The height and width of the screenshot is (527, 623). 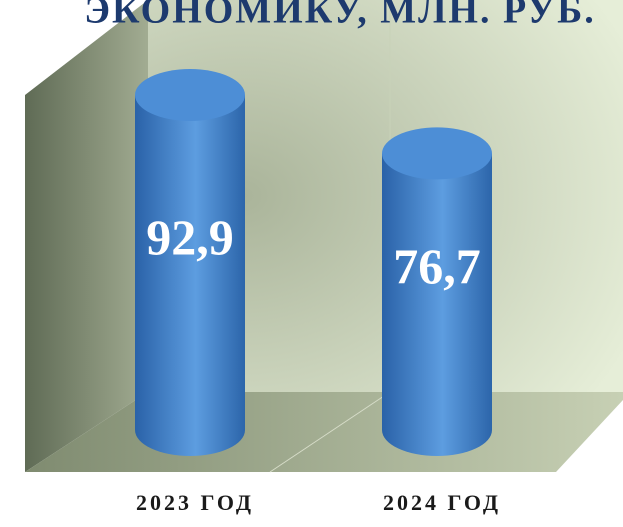 What do you see at coordinates (330, 432) in the screenshot?
I see `divider` at bounding box center [330, 432].